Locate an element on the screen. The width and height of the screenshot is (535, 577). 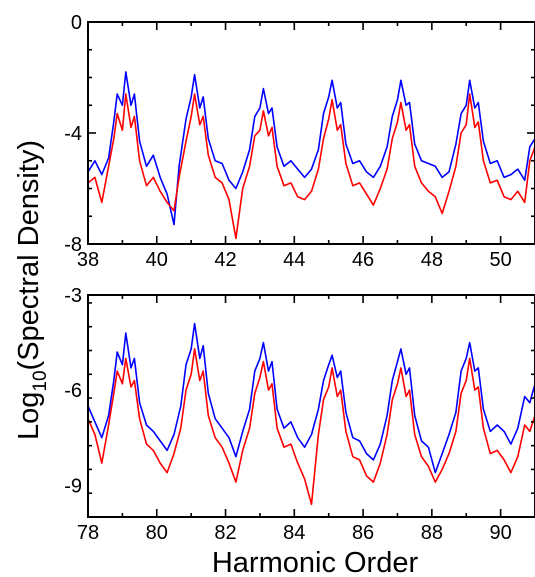
y-tick-label: -8 is located at coordinates (73, 245).